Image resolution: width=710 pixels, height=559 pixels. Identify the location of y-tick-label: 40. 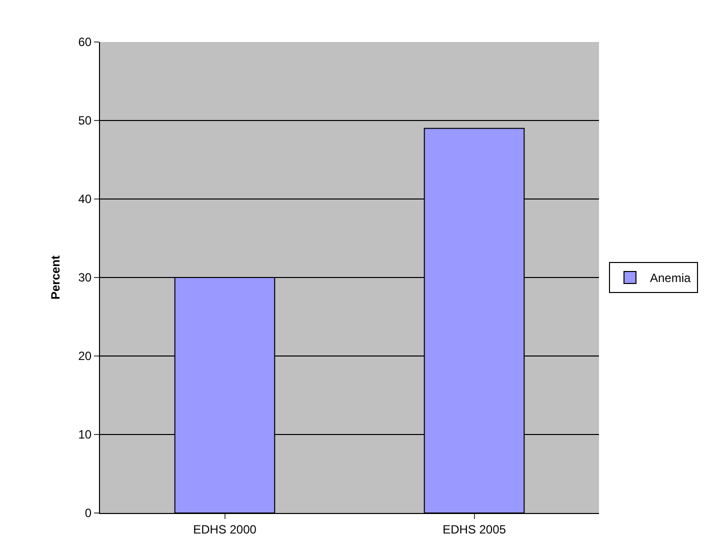
(85, 199).